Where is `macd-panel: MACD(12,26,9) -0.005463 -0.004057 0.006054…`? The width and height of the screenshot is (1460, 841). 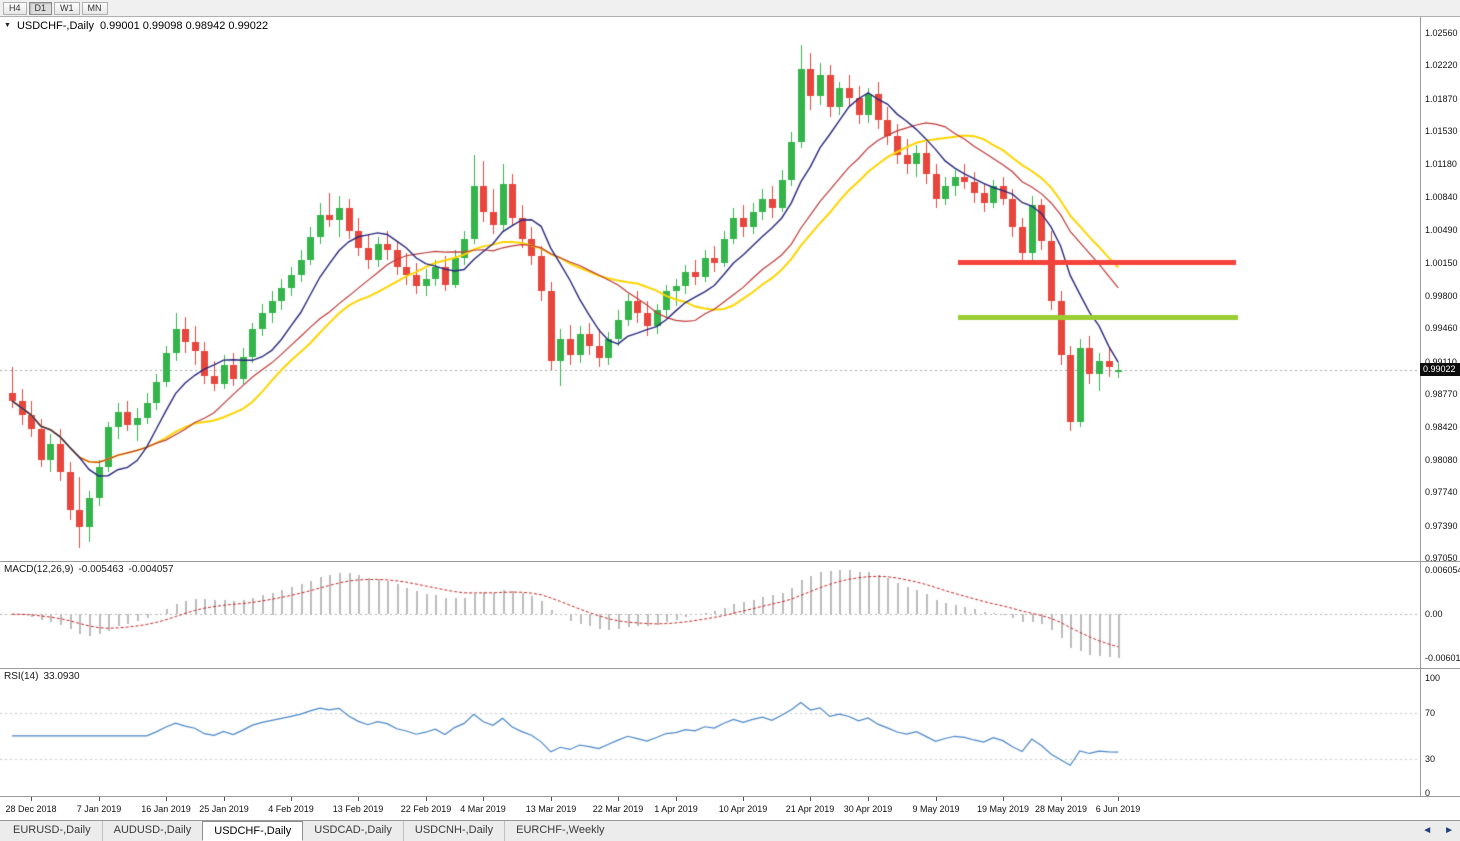
macd-panel: MACD(12,26,9) -0.005463 -0.004057 0.006054… is located at coordinates (730, 615).